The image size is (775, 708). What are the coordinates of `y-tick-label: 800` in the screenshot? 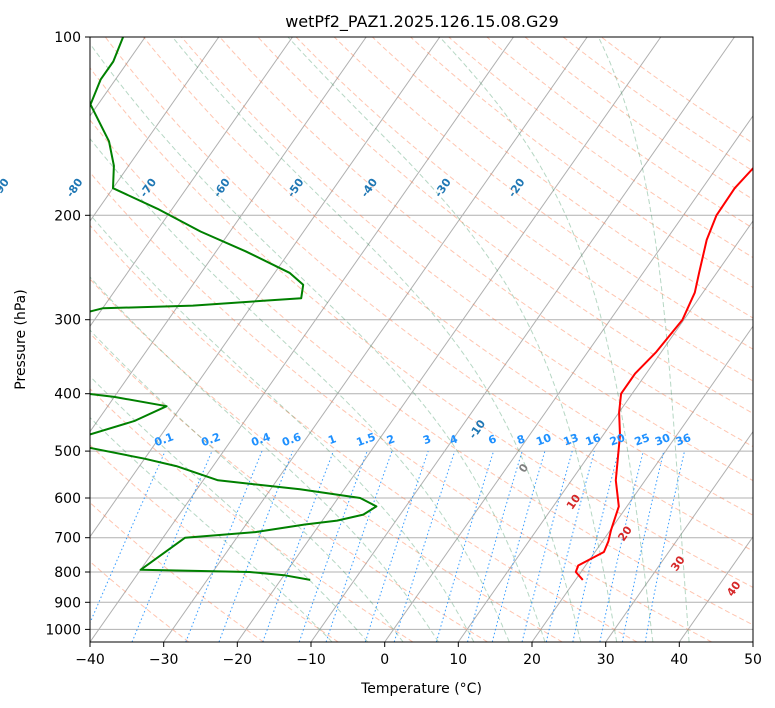 It's located at (67, 573).